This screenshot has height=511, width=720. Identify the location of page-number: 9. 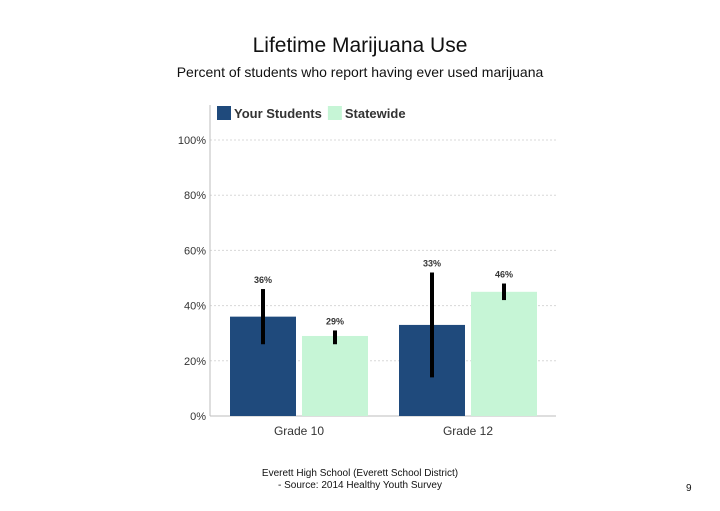
(689, 488).